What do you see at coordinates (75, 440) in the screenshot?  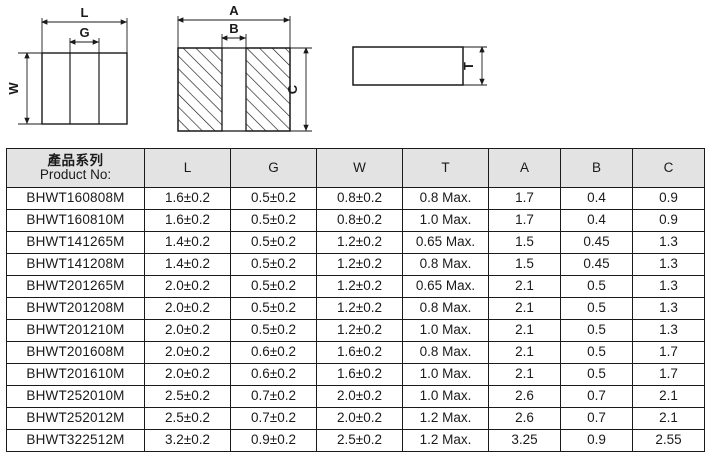 I see `cell-product-no: BHWT322512M` at bounding box center [75, 440].